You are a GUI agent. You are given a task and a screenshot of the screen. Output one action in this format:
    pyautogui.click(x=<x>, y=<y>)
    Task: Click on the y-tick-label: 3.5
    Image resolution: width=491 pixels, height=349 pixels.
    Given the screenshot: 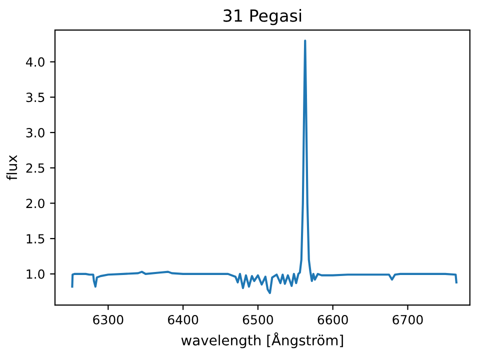 What is the action you would take?
    pyautogui.click(x=35, y=97)
    